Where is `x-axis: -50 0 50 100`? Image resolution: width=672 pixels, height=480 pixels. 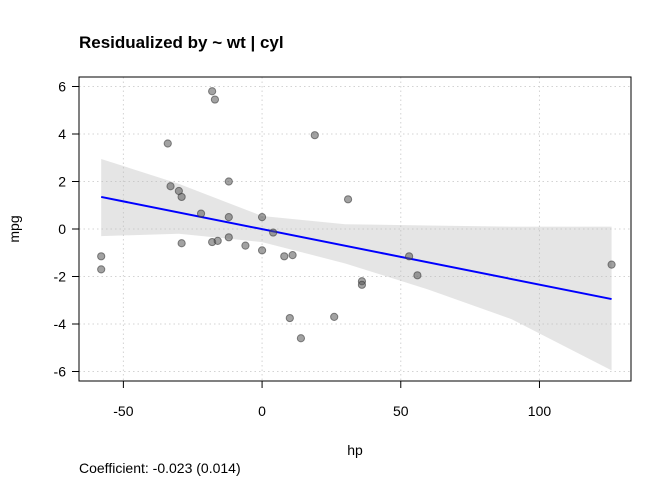 x-axis: -50 0 50 100 is located at coordinates (332, 400).